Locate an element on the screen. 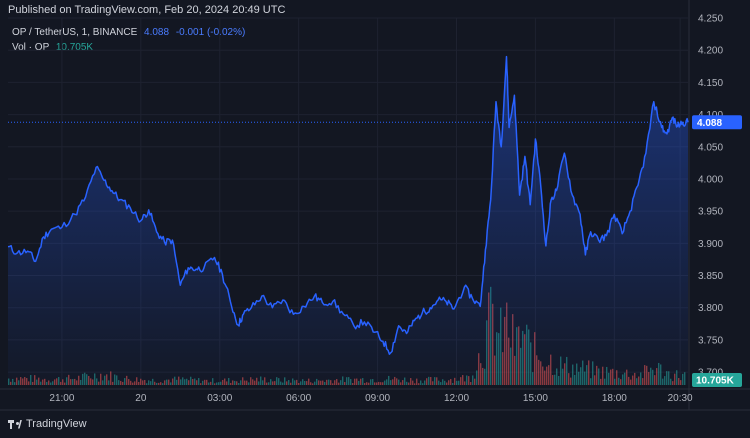 Image resolution: width=750 pixels, height=438 pixels. volume-value: 10.705K is located at coordinates (74, 47).